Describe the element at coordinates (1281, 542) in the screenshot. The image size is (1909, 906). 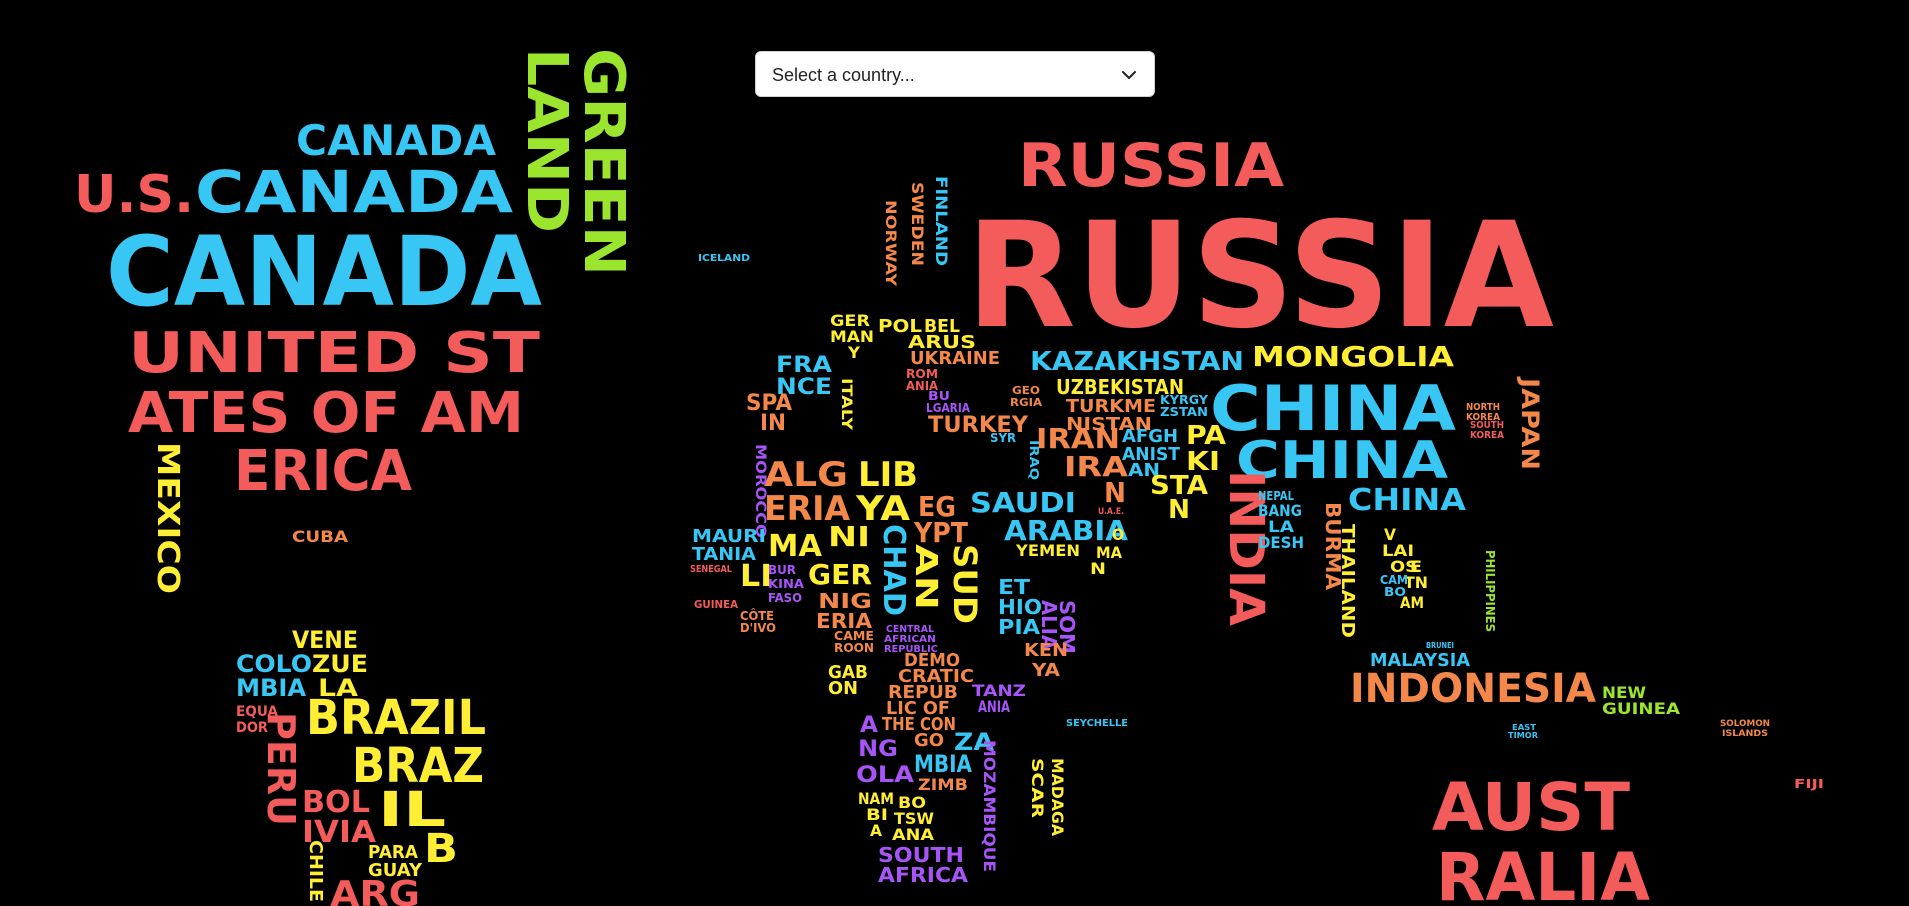
I see `country-label-bangladesh-3: DESH` at that location.